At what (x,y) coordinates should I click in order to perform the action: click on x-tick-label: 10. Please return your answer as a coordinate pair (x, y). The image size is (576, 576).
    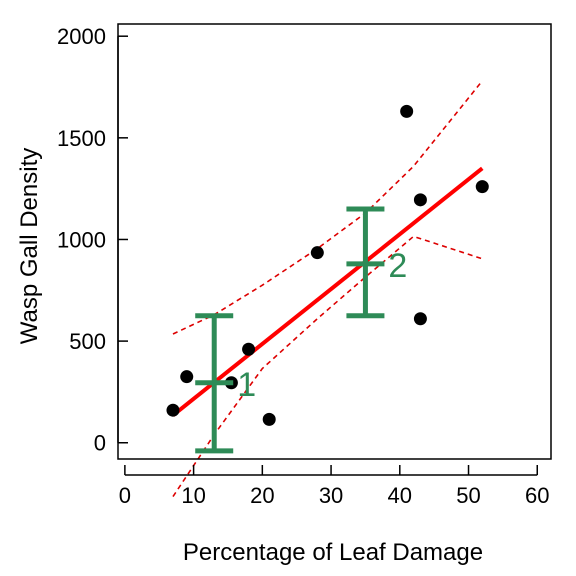
    Looking at the image, I should click on (193, 495).